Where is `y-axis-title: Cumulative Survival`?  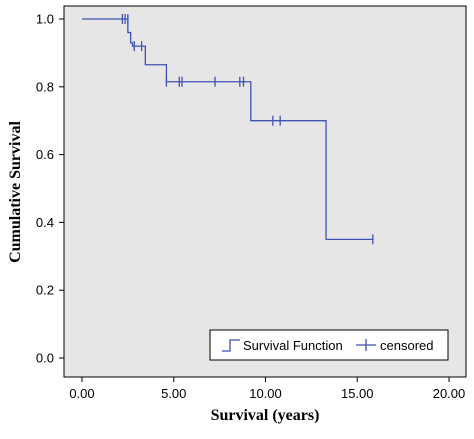 y-axis-title: Cumulative Survival is located at coordinates (15, 192).